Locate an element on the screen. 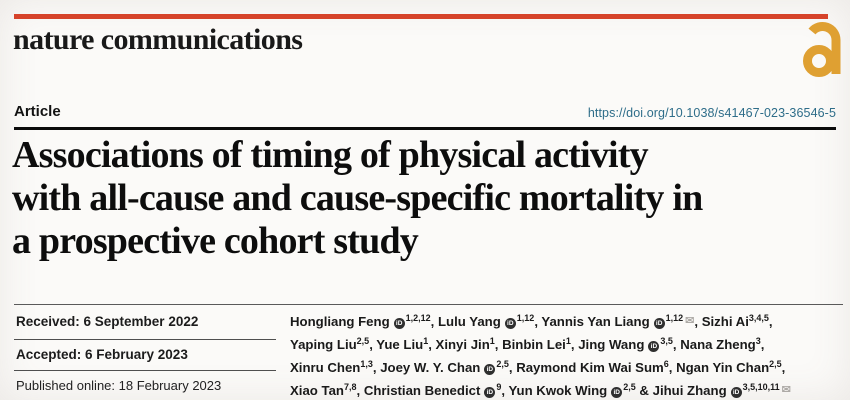 Image resolution: width=850 pixels, height=400 pixels. brand-accent-bar is located at coordinates (421, 16).